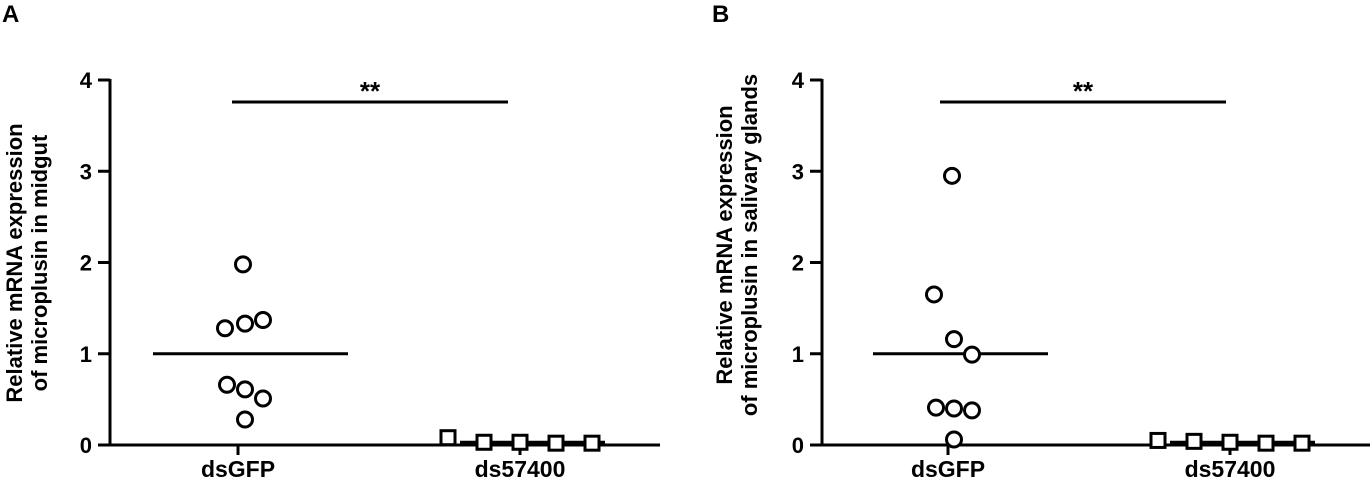 This screenshot has height=485, width=1372. What do you see at coordinates (39, 262) in the screenshot?
I see `y-axis-label-line-2: of microplusin in midgut` at bounding box center [39, 262].